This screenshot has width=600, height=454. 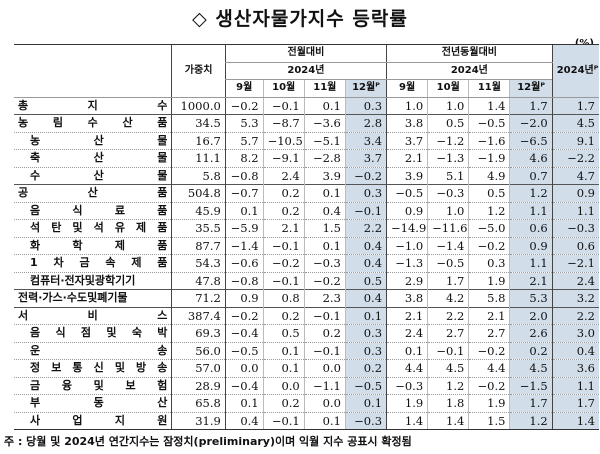 I want to click on yoy-cell: −0.5, so click(x=448, y=263).